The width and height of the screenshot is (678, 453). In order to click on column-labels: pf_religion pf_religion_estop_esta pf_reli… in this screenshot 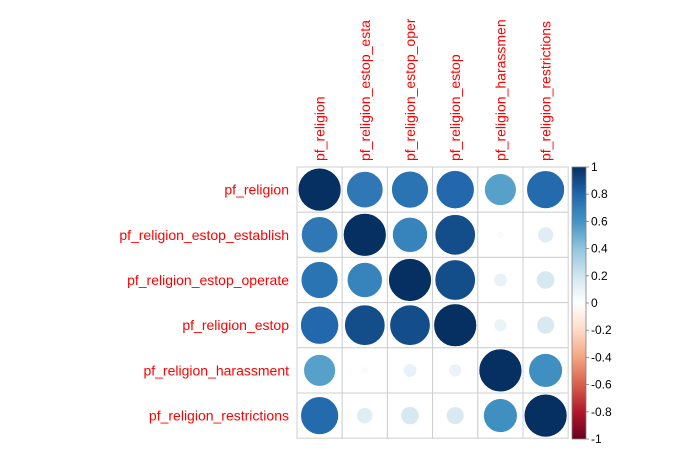, I will do `click(433, 89)`.